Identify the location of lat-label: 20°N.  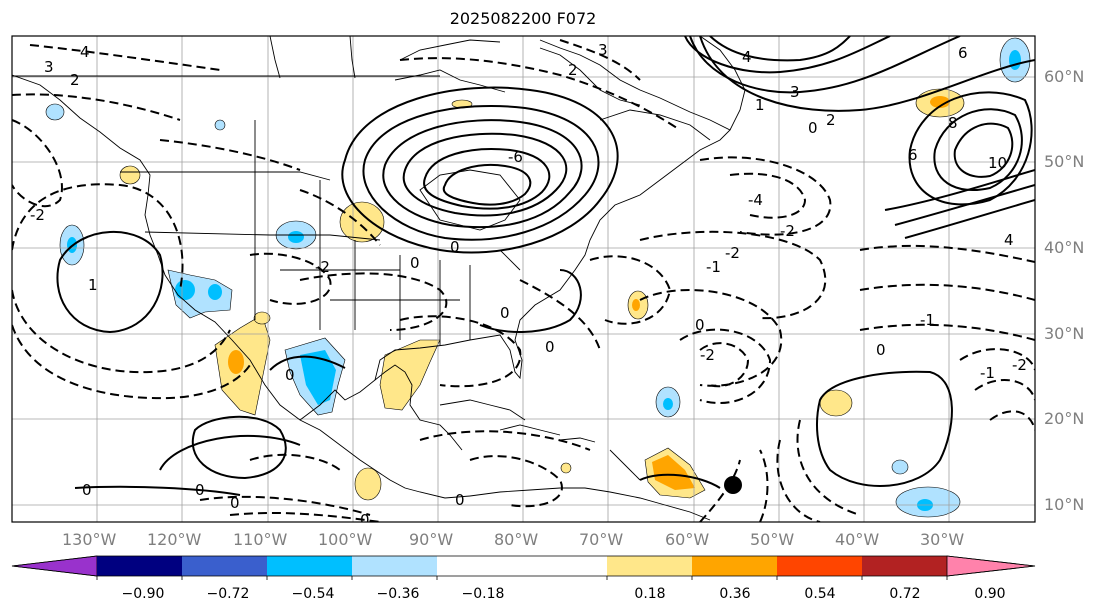
(1064, 418).